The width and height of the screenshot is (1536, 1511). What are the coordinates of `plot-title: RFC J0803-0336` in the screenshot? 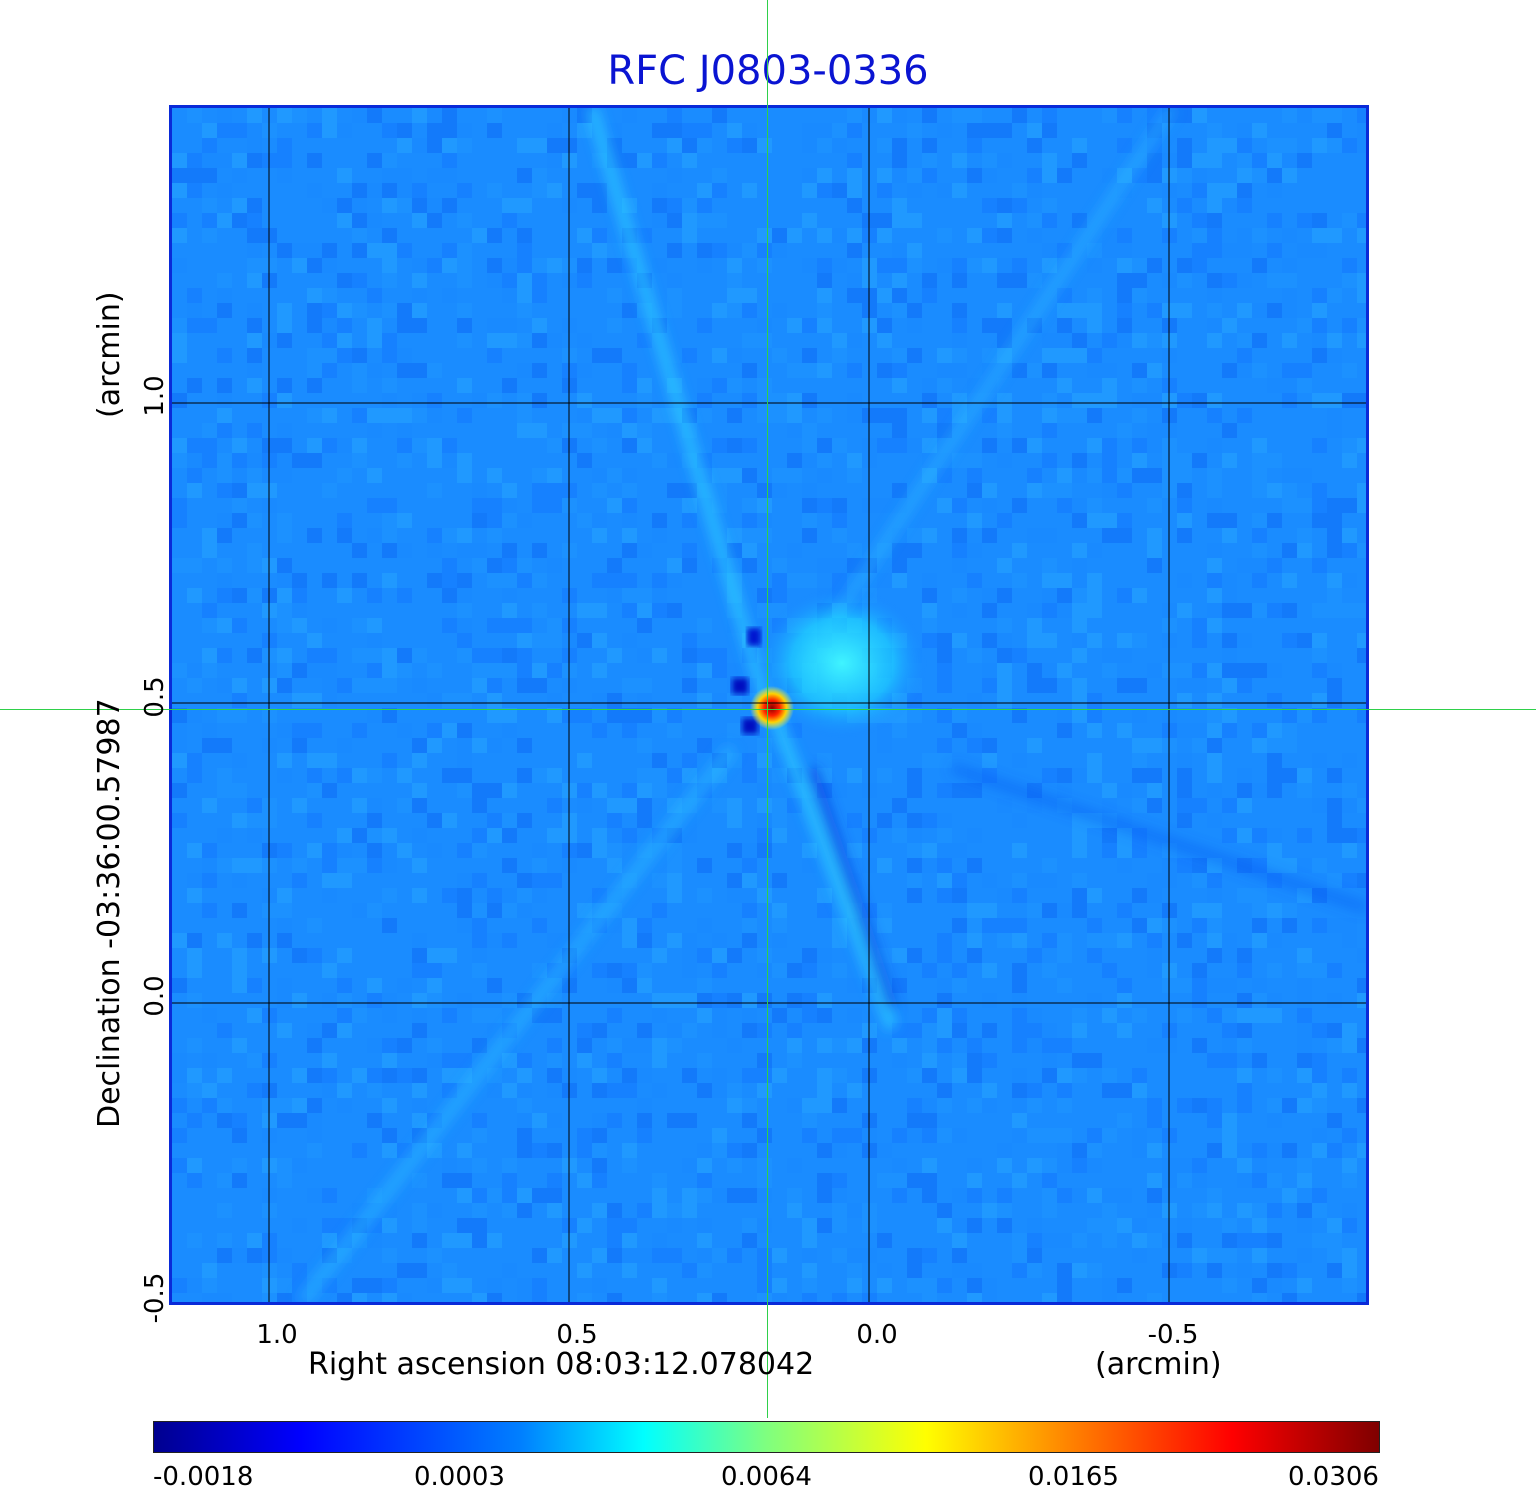 It's located at (768, 71).